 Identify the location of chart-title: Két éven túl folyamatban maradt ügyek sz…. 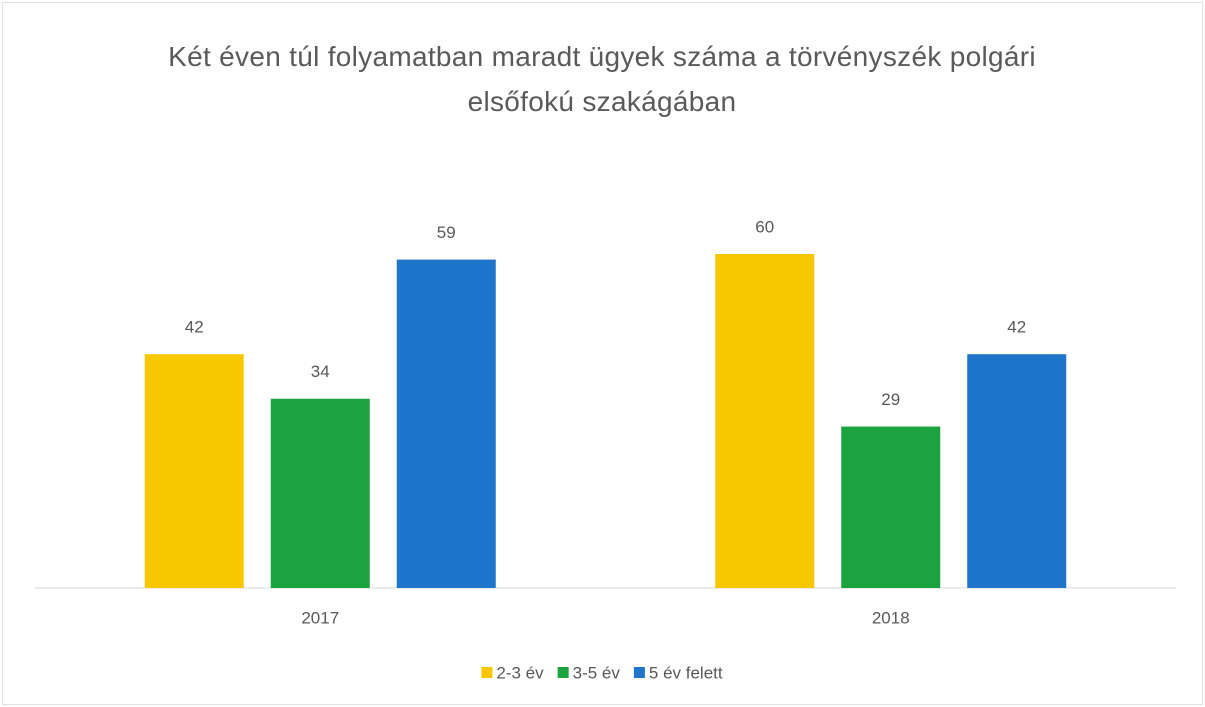
(602, 79).